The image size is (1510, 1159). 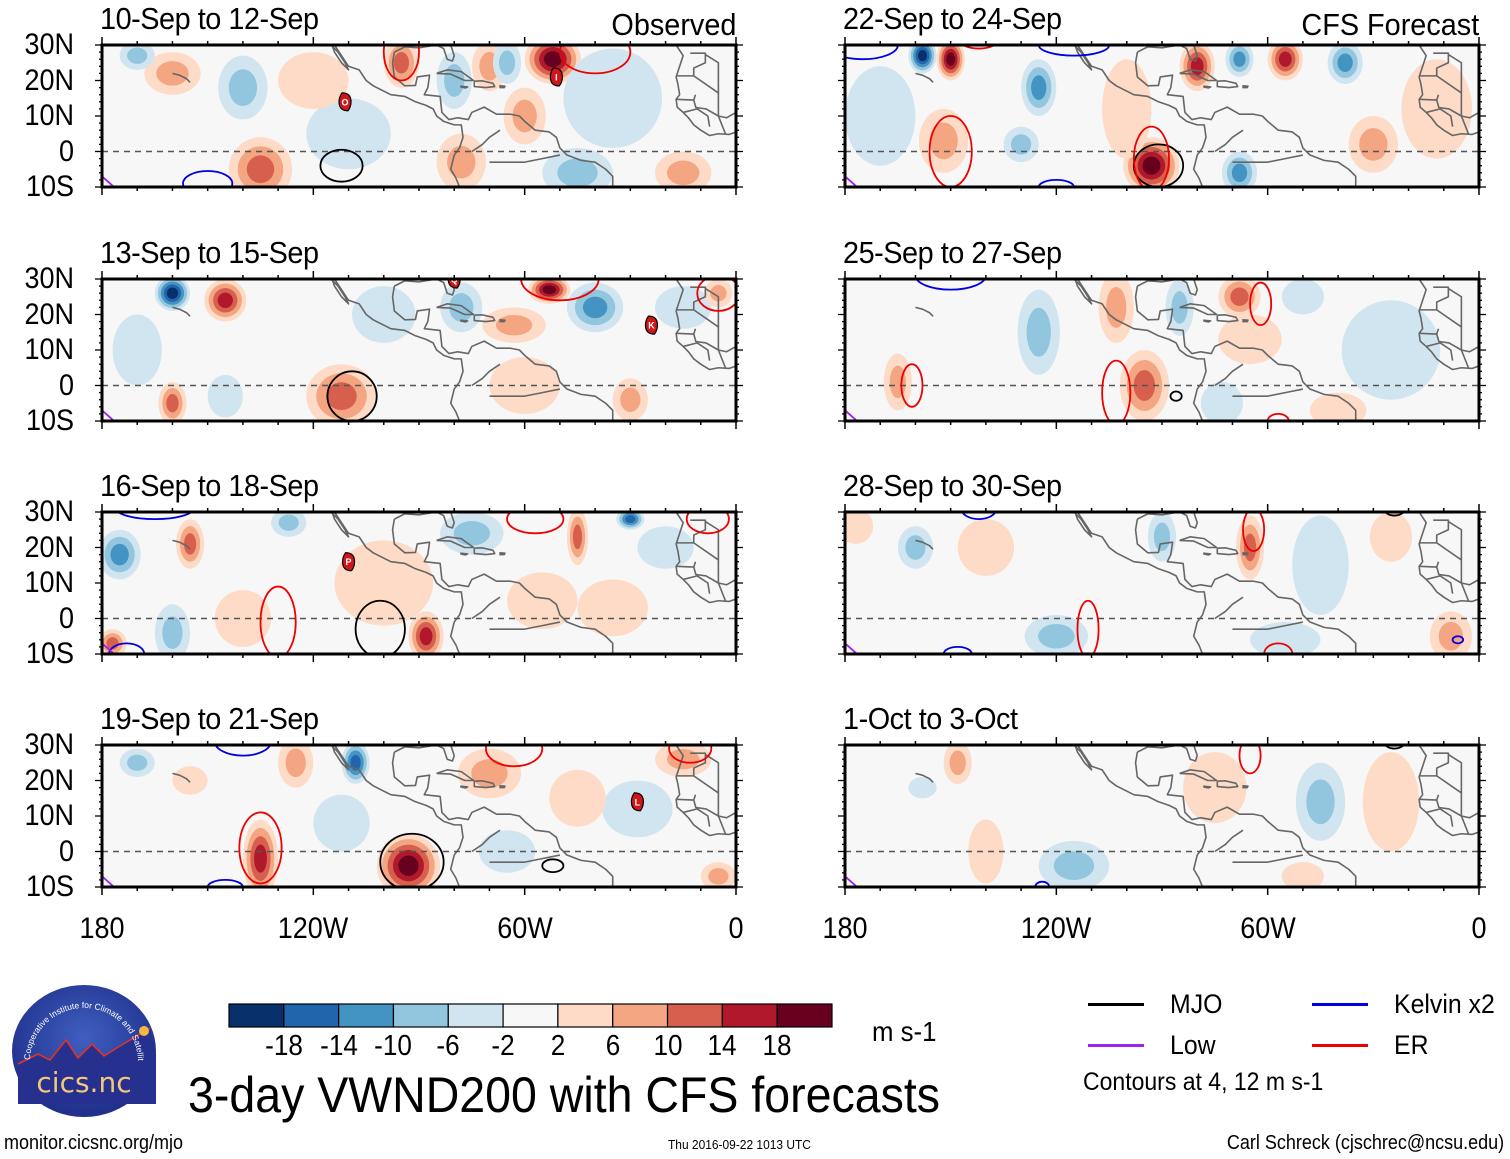 What do you see at coordinates (1196, 1003) in the screenshot?
I see `legend-label: MJO` at bounding box center [1196, 1003].